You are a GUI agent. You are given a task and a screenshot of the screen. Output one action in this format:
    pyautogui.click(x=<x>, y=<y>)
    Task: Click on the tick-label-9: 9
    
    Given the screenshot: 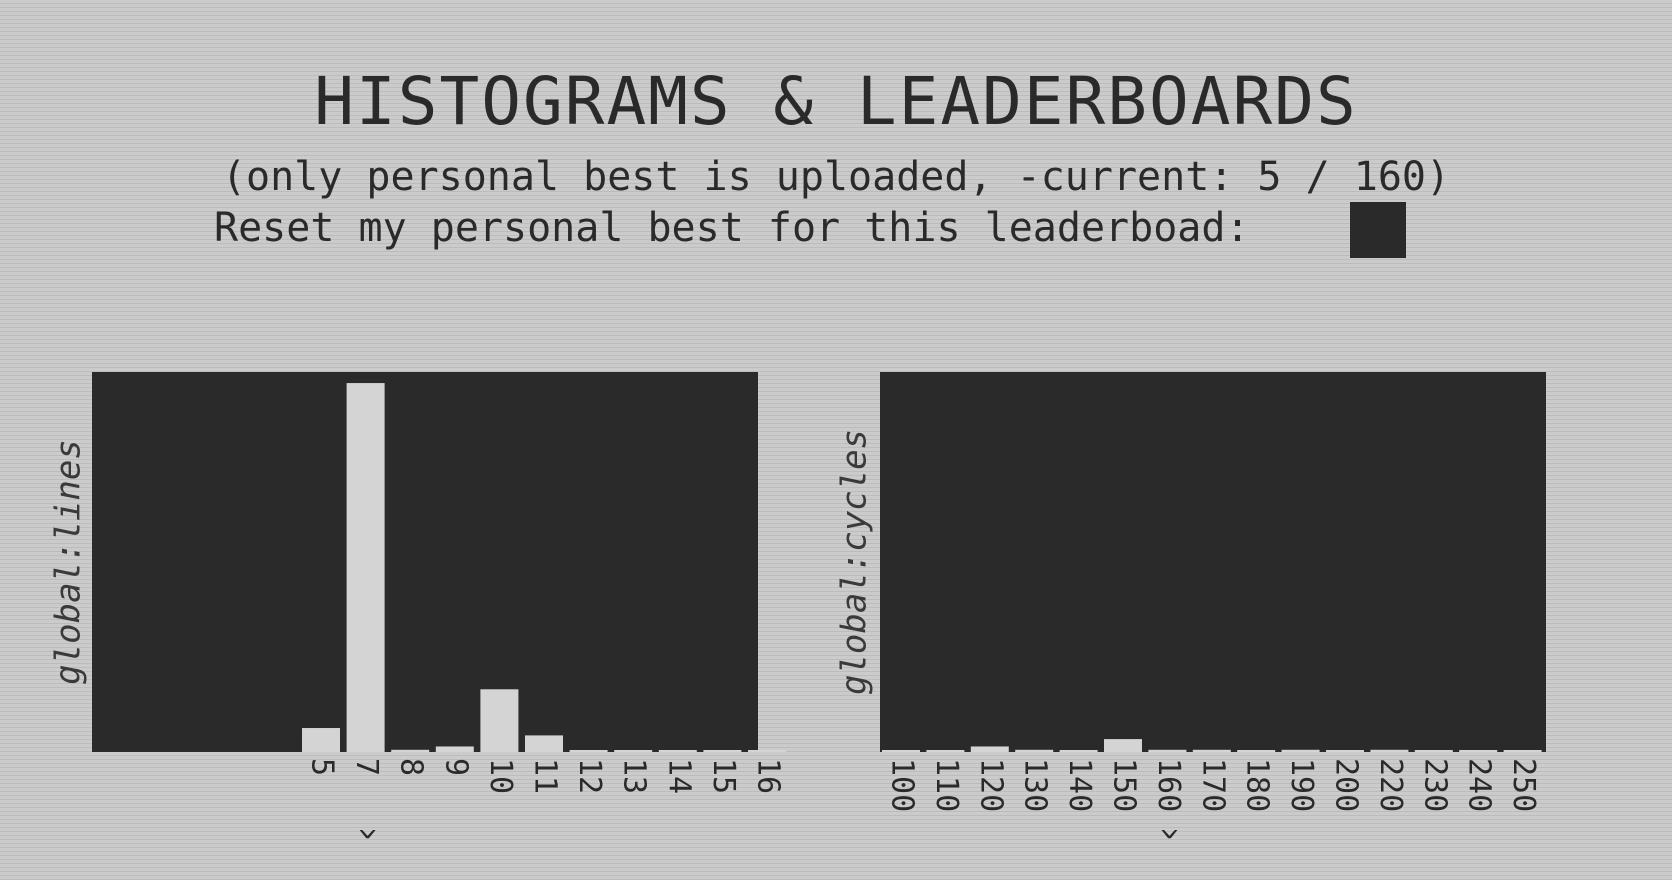 What is the action you would take?
    pyautogui.click(x=455, y=767)
    